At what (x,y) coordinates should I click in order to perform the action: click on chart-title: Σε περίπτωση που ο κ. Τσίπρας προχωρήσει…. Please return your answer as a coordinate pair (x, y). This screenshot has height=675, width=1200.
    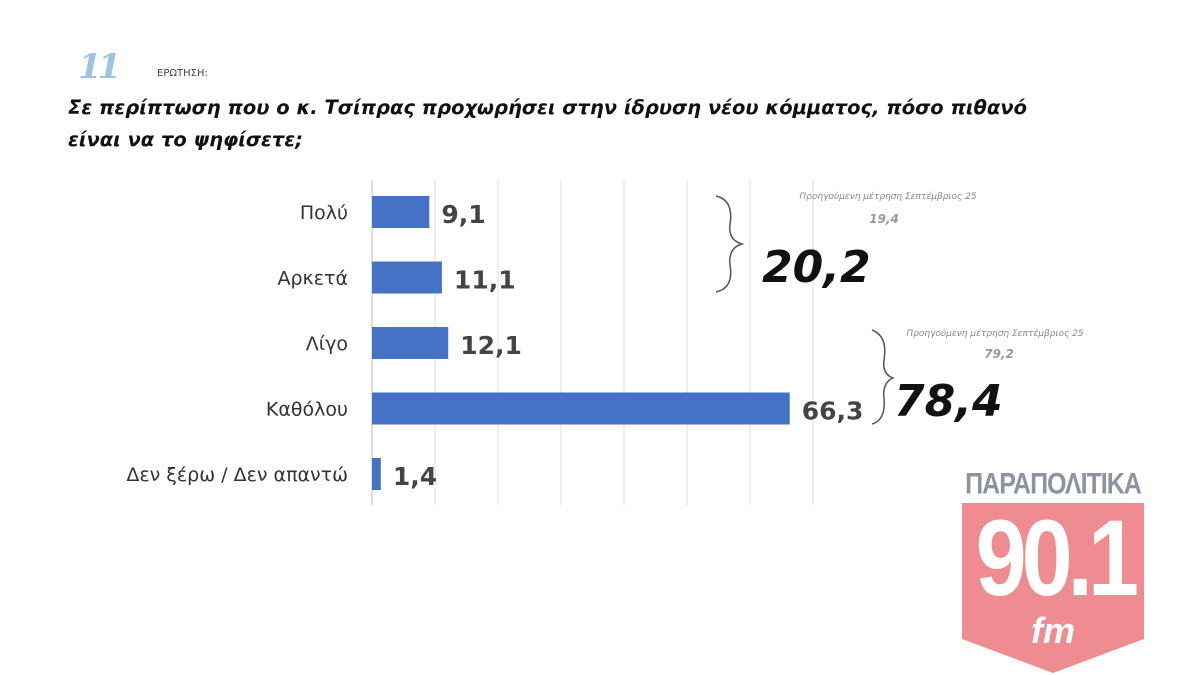
    Looking at the image, I should click on (547, 123).